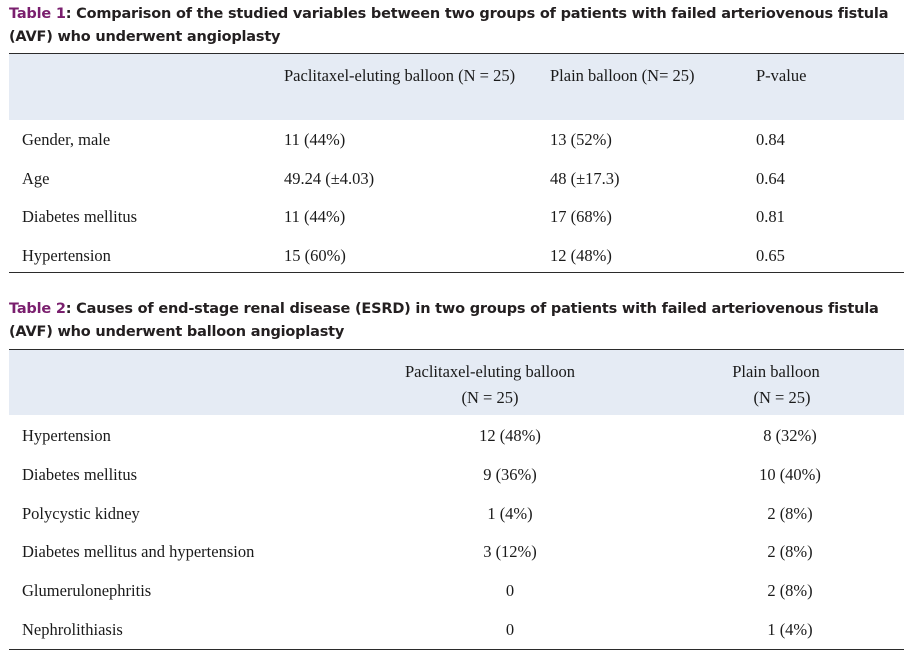  I want to click on table2-header-col2-line1: Plain balloon, so click(776, 371).